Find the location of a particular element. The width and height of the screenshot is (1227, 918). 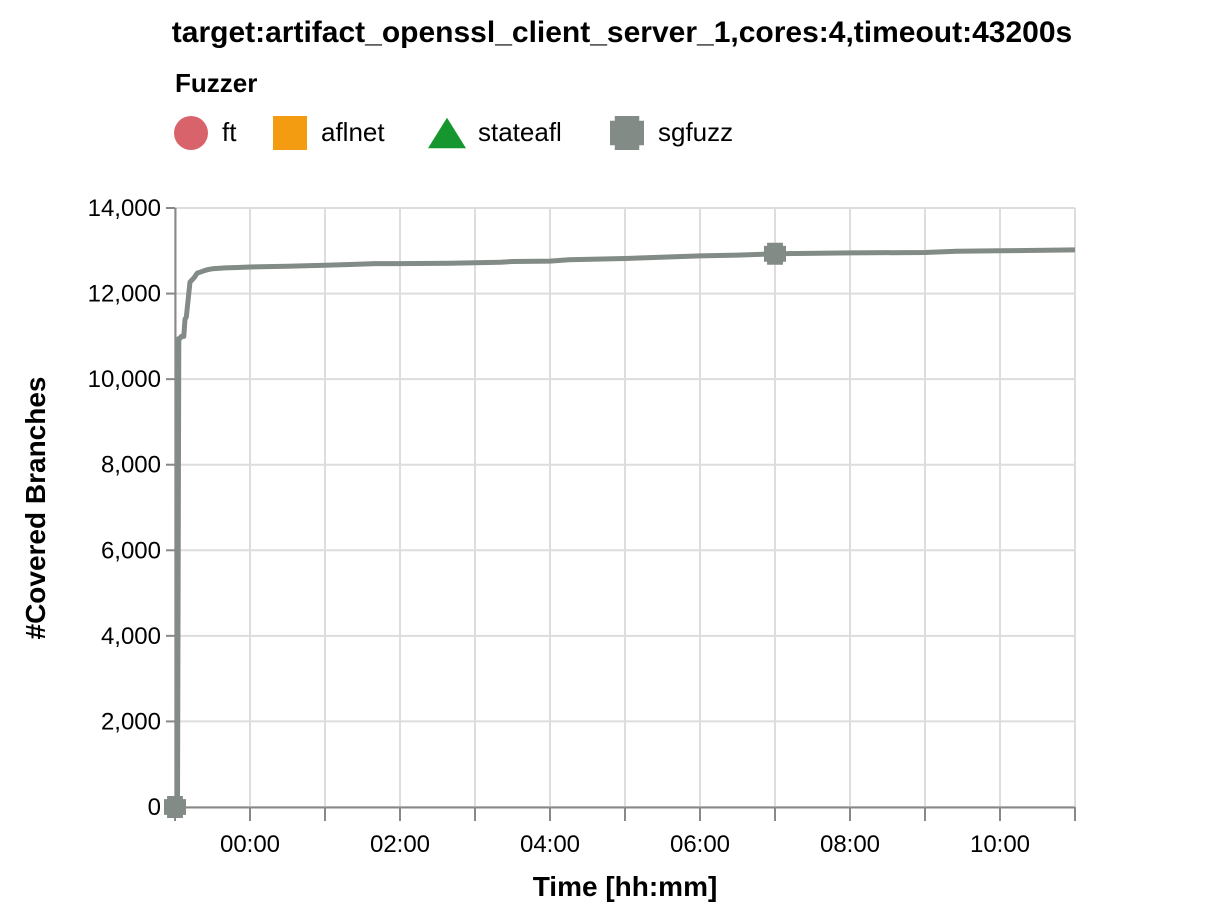

legend-symbol-sgfuzz is located at coordinates (627, 133).